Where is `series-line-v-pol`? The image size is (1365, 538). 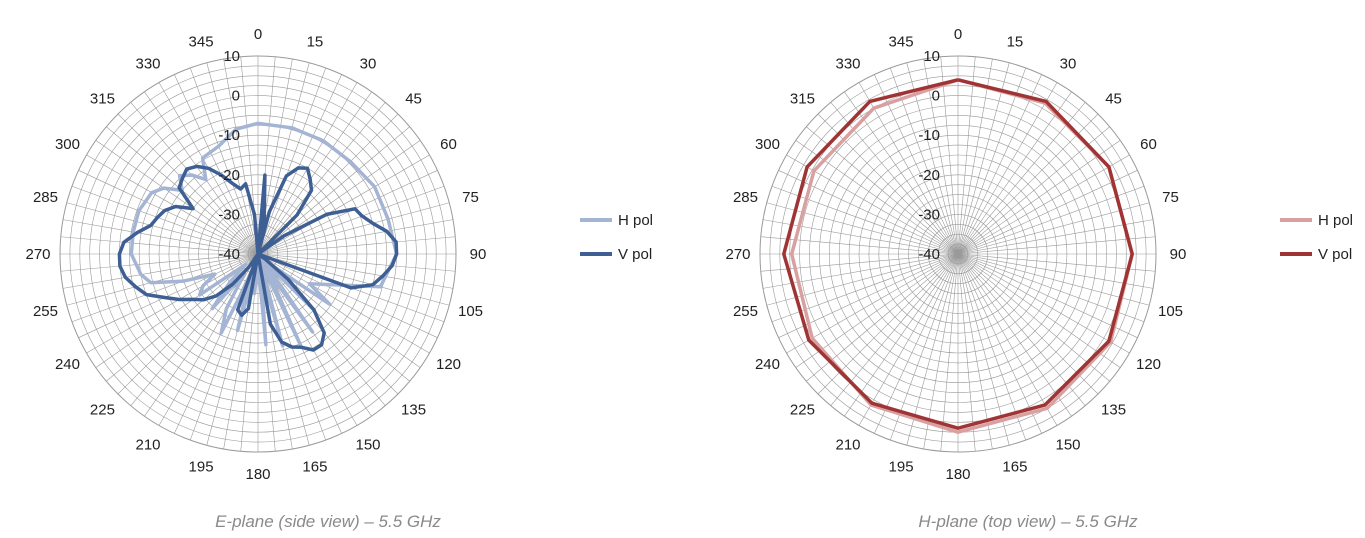 series-line-v-pol is located at coordinates (258, 258).